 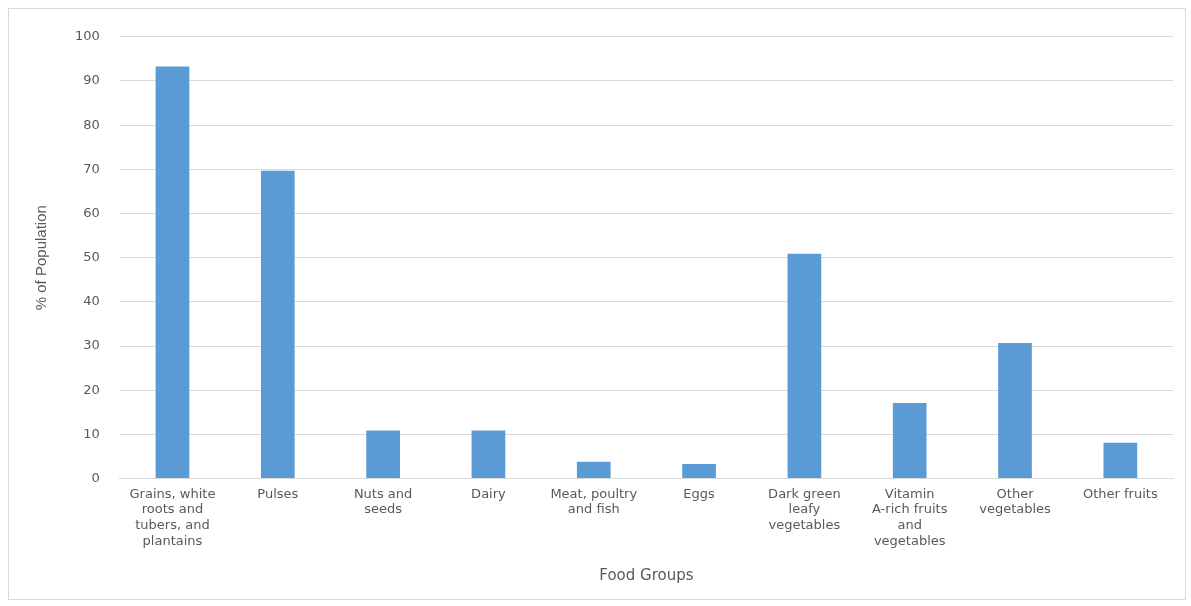 What do you see at coordinates (909, 516) in the screenshot?
I see `x-tick-label: Vitamin A-rich fruits and vegetables` at bounding box center [909, 516].